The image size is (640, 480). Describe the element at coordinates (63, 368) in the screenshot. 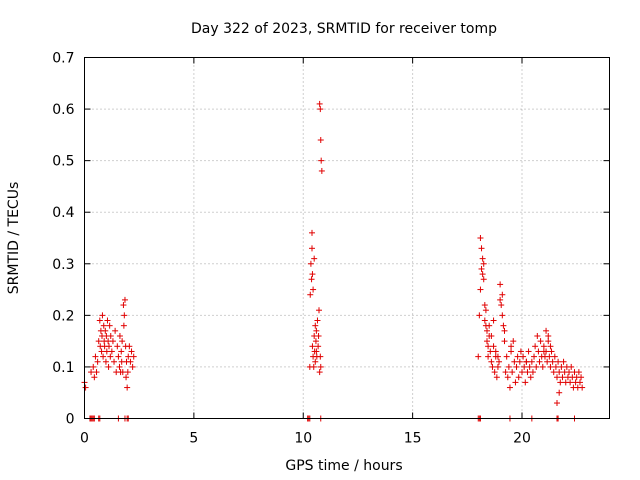

I see `y-tick-label: 0.1` at that location.